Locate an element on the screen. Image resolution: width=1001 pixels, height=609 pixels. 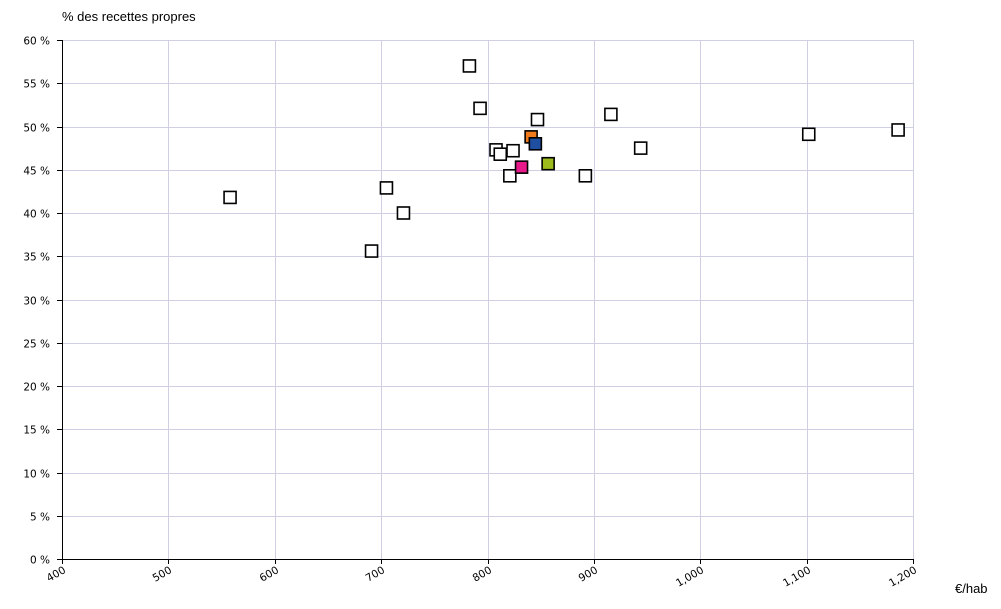
x-tick-label: 900 is located at coordinates (588, 574).